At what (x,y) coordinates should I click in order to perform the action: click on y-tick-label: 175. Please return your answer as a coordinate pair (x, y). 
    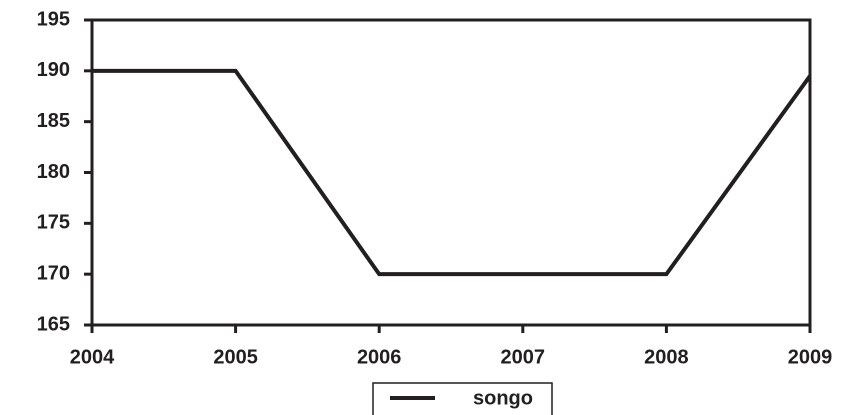
    Looking at the image, I should click on (53, 223).